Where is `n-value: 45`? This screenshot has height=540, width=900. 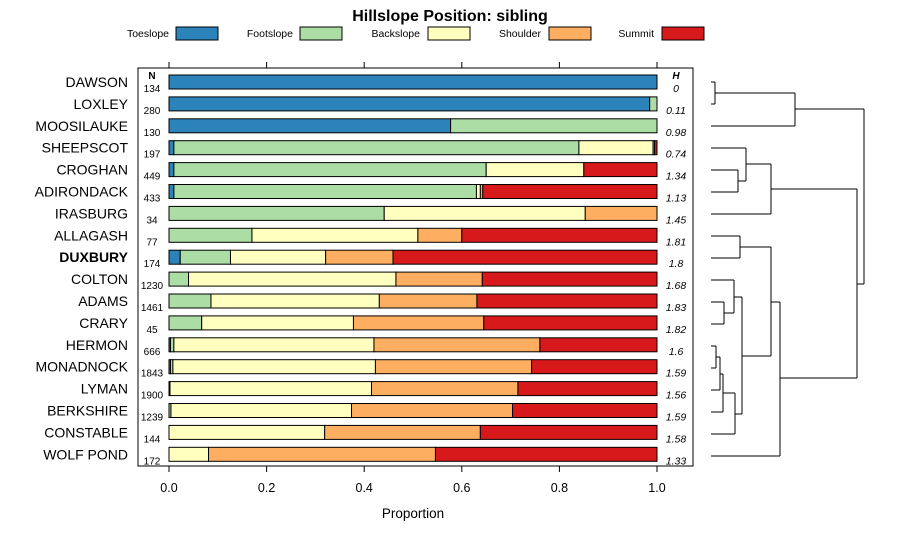 n-value: 45 is located at coordinates (152, 330).